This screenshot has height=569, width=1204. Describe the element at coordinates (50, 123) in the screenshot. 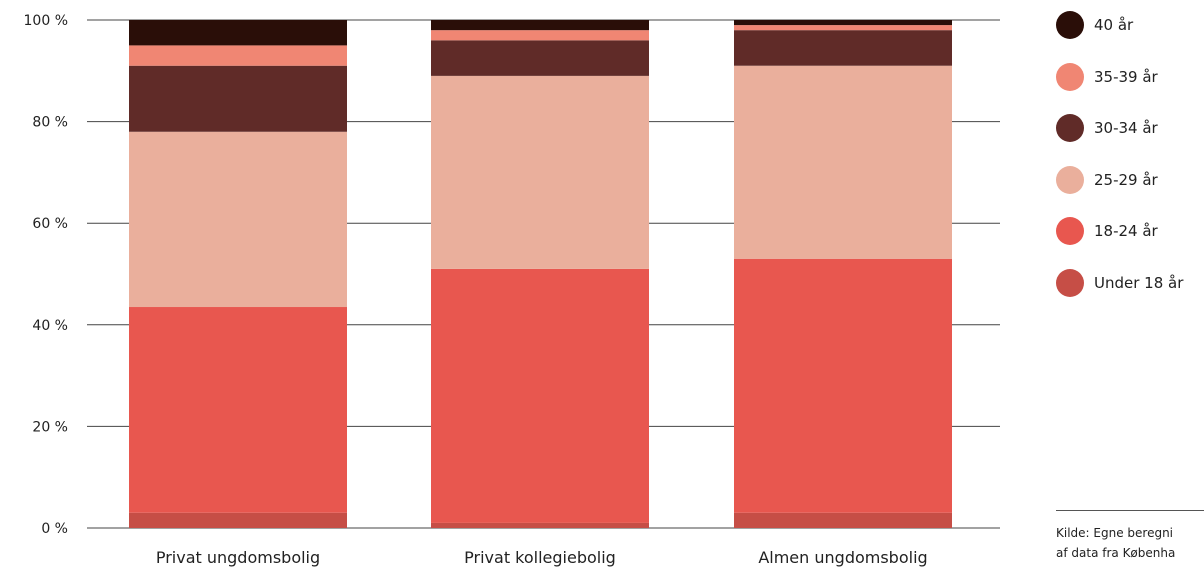

I see `y-tick-label: 80 %` at that location.